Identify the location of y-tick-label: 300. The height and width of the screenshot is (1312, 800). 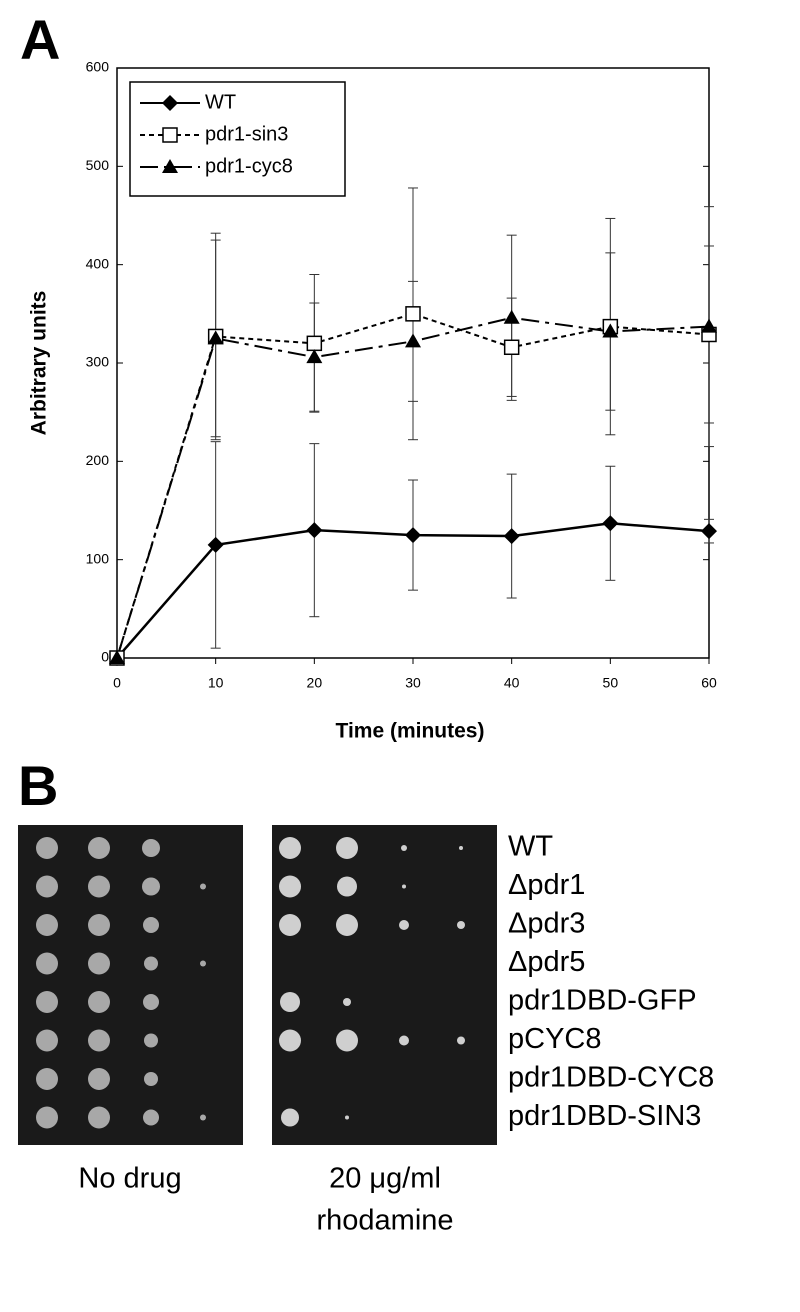
(98, 362).